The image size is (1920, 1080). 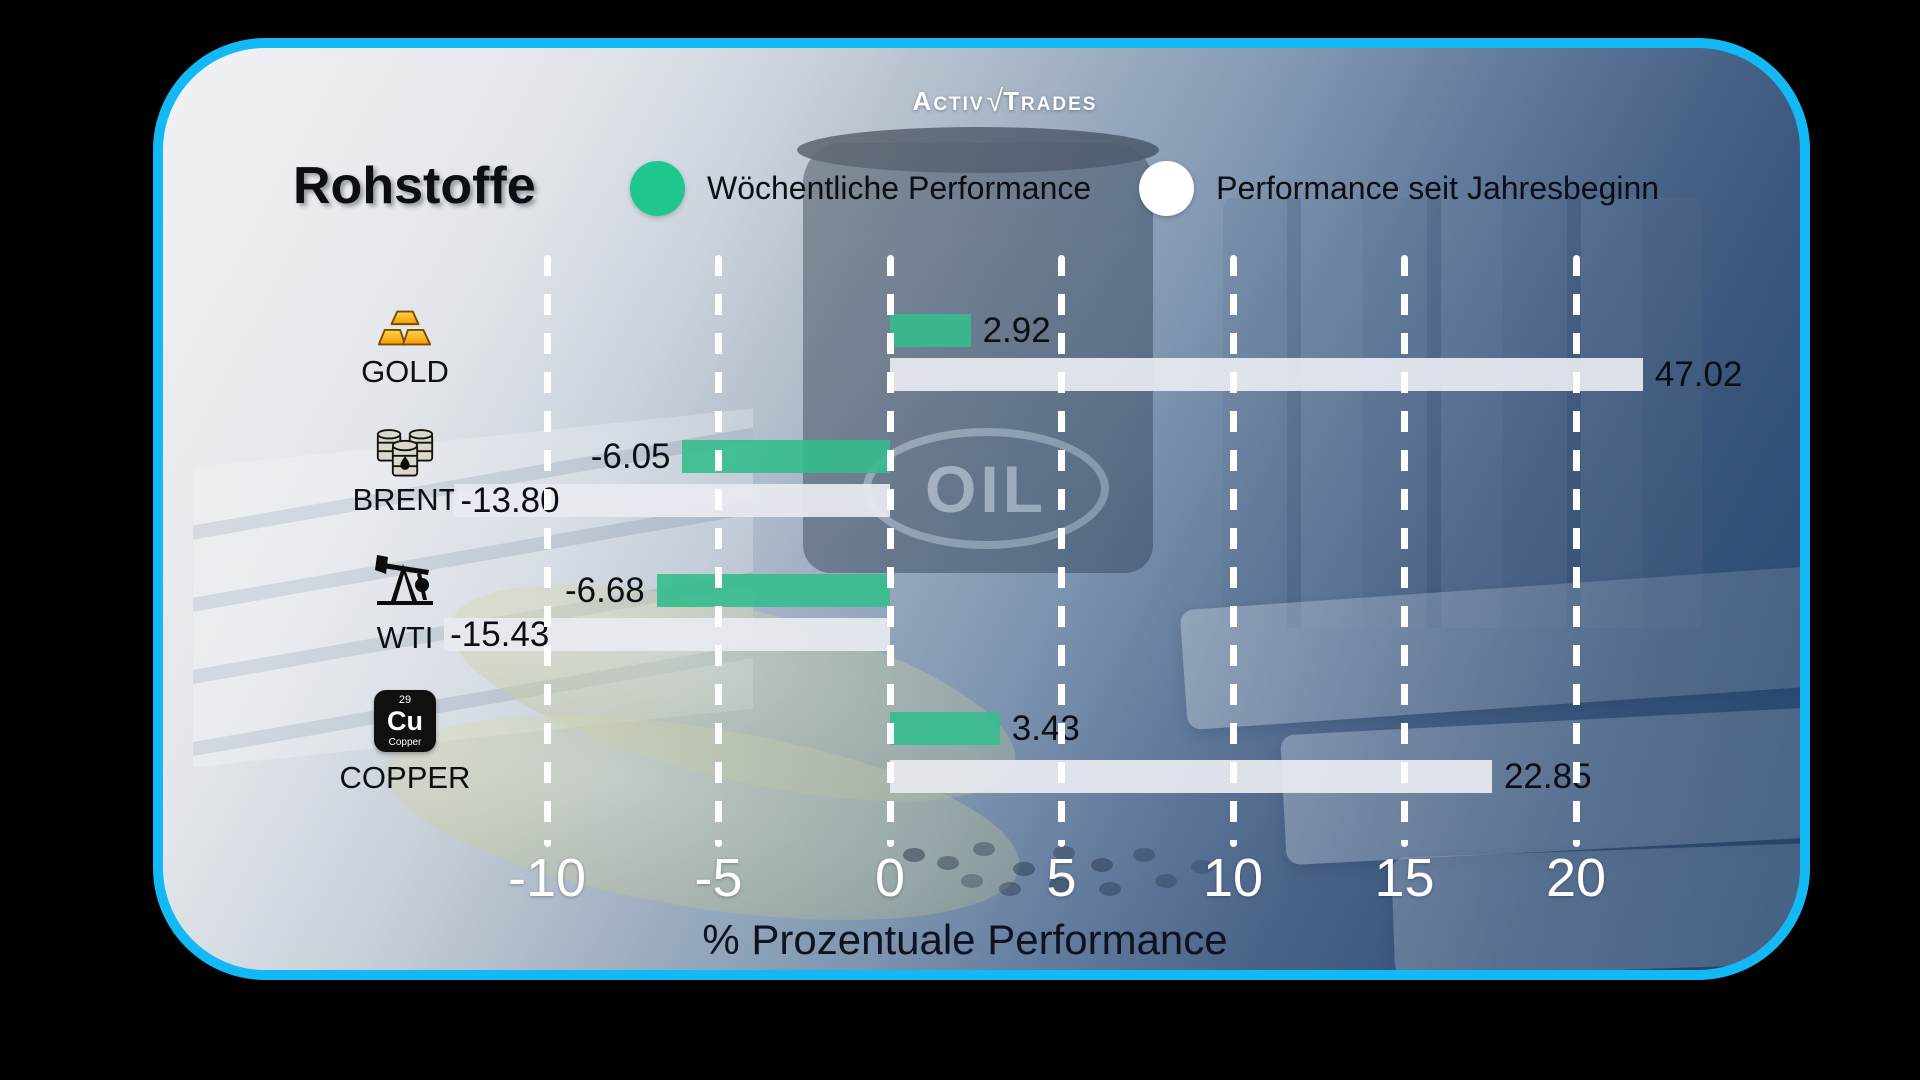 I want to click on gold-ytd-value-label: 47.02, so click(x=1698, y=374).